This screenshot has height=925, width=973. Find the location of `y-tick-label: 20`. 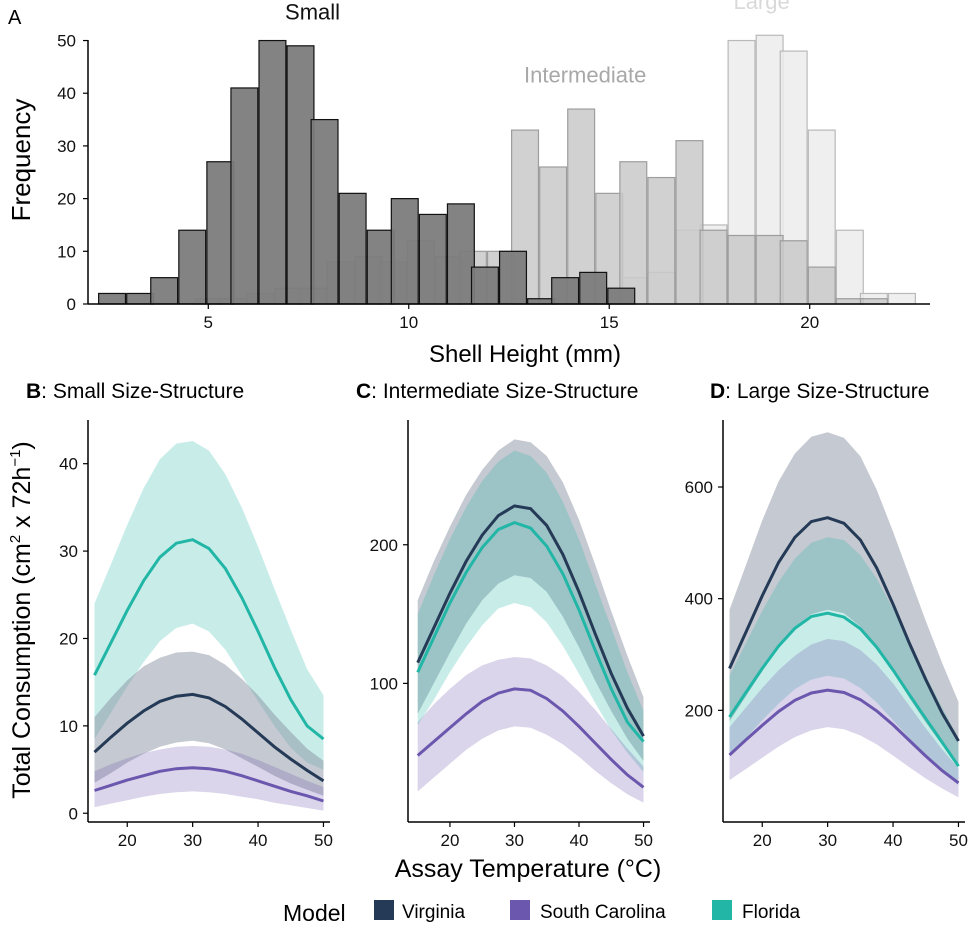

y-tick-label: 20 is located at coordinates (68, 638).